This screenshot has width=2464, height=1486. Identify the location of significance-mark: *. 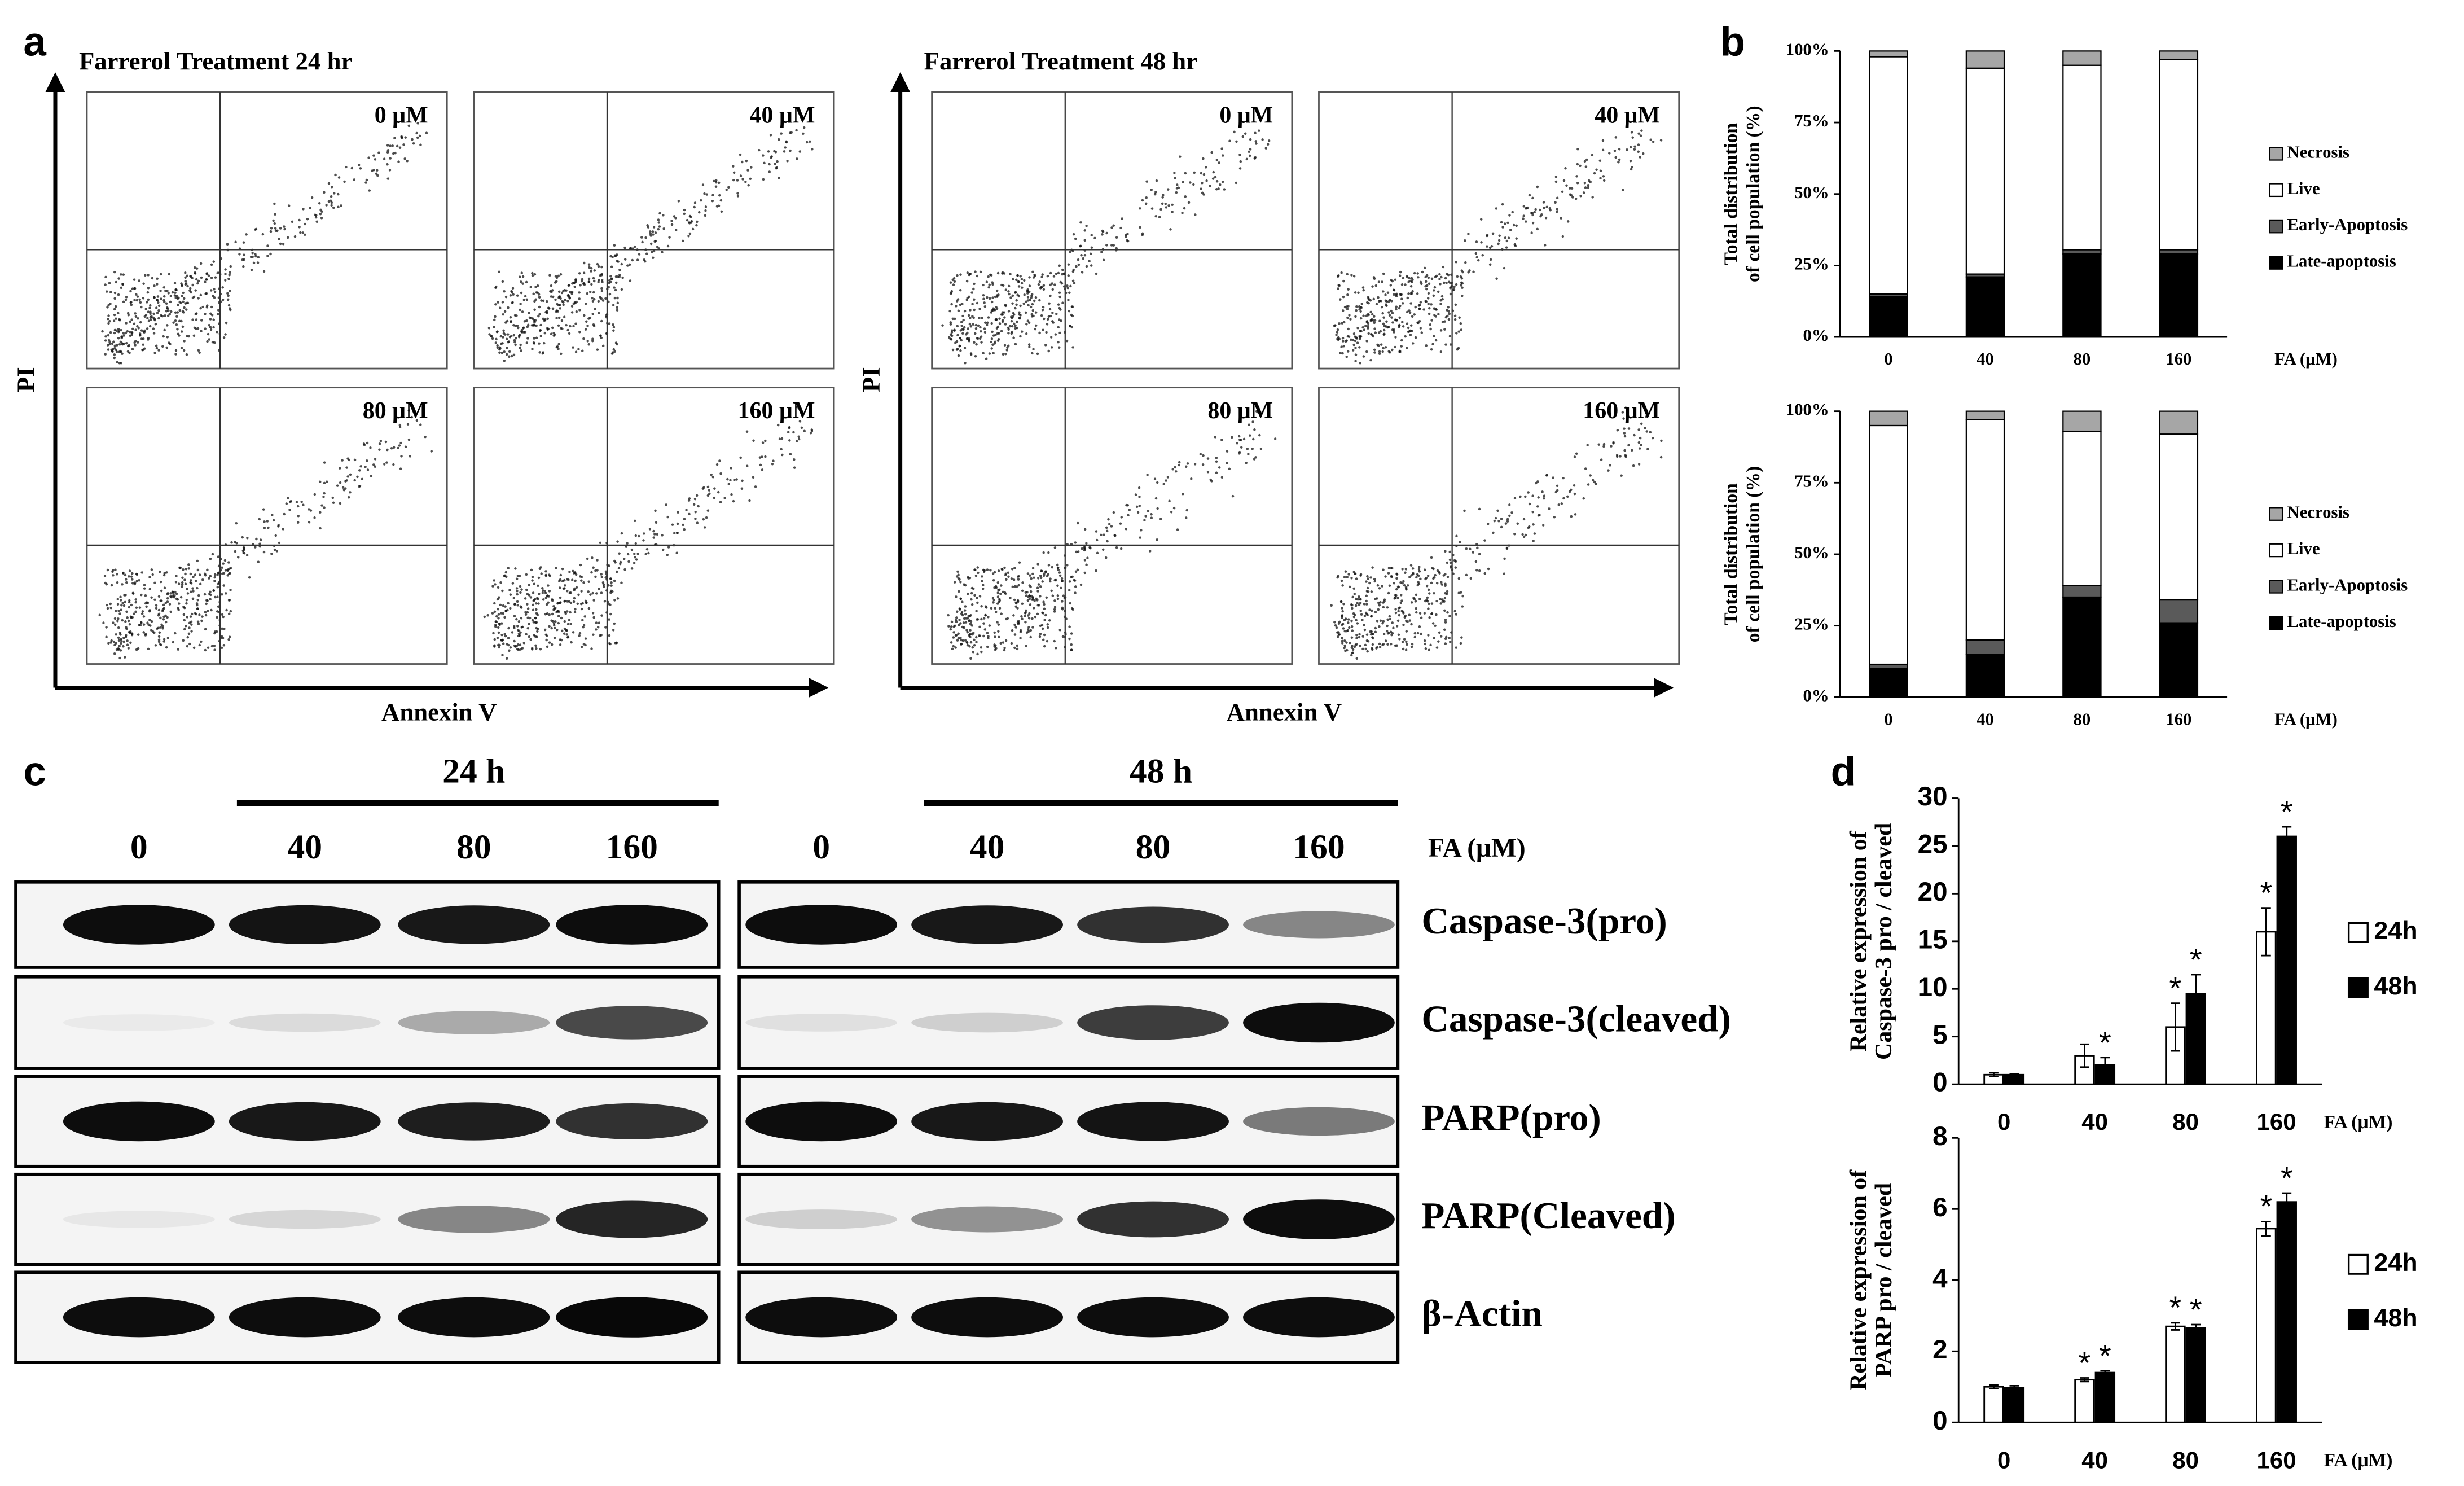
(2196, 1309).